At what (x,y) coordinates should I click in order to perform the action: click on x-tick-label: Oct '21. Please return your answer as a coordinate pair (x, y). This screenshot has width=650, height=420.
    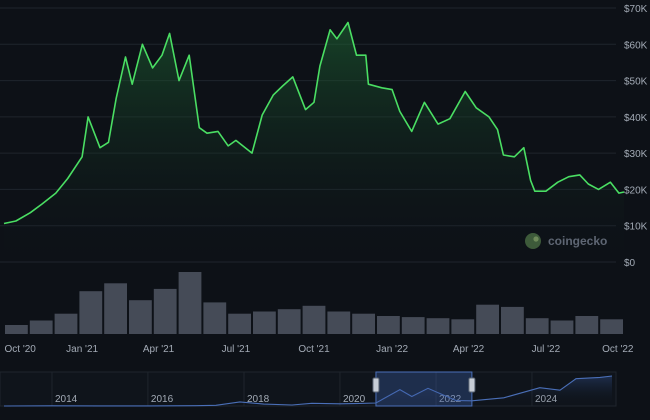
    Looking at the image, I should click on (314, 349).